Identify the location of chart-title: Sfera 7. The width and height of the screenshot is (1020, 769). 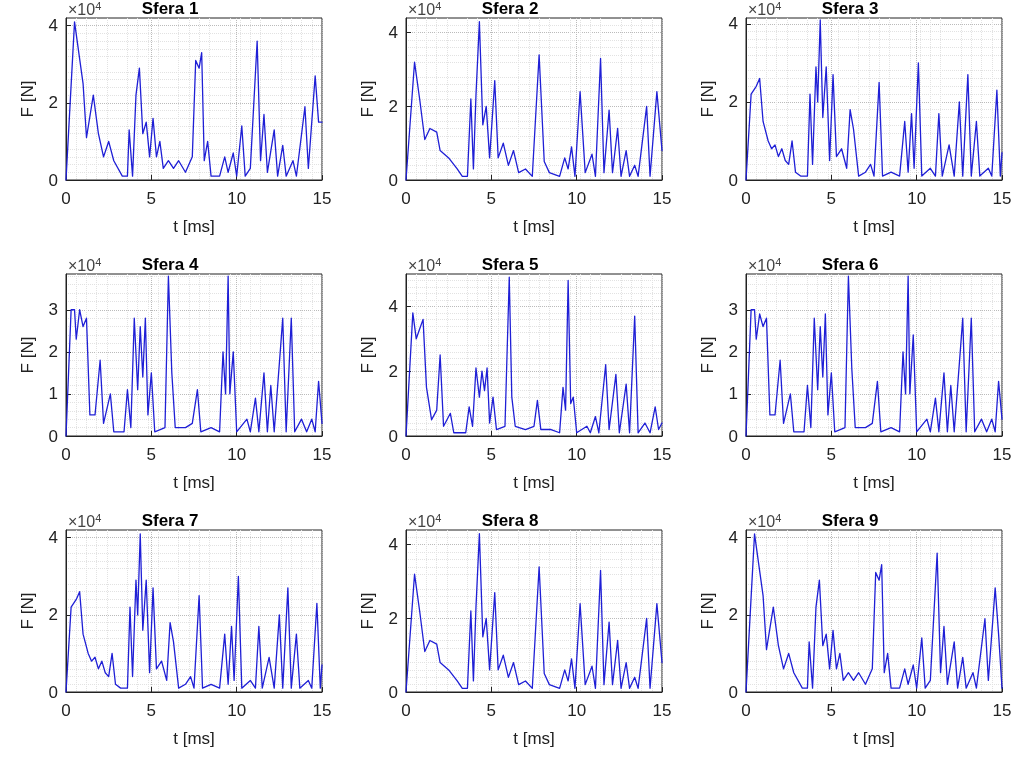
(170, 520).